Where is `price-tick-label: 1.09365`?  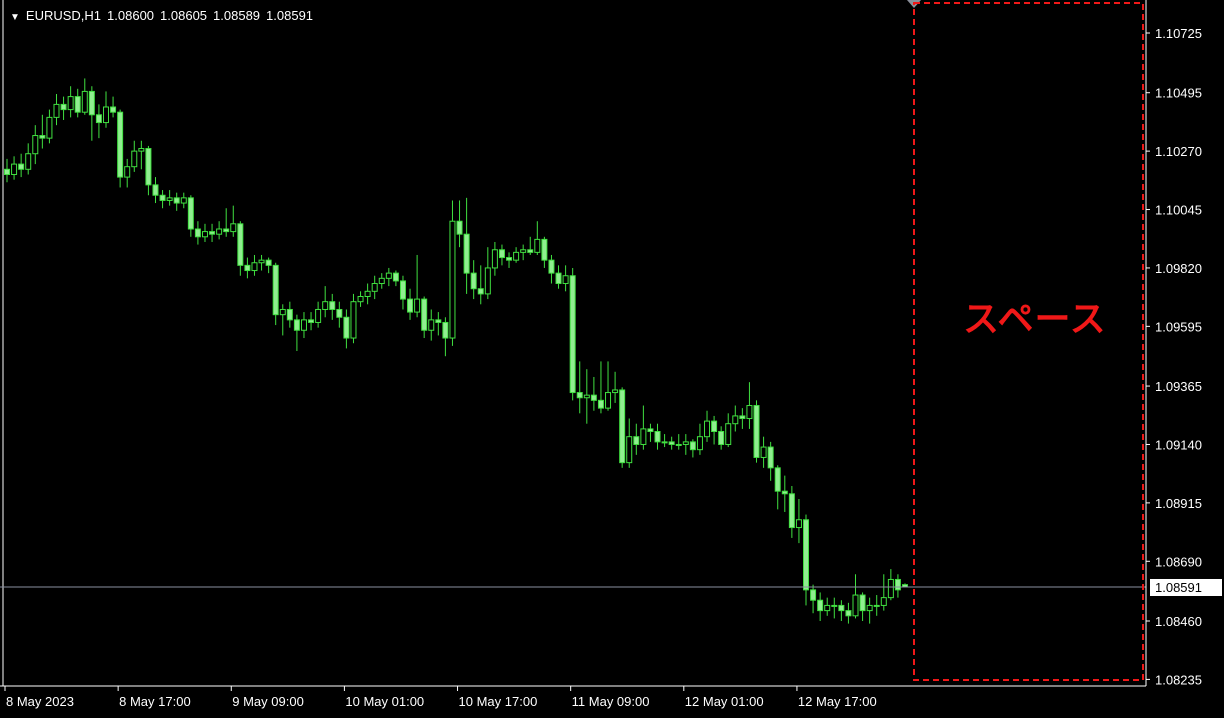 price-tick-label: 1.09365 is located at coordinates (1178, 386).